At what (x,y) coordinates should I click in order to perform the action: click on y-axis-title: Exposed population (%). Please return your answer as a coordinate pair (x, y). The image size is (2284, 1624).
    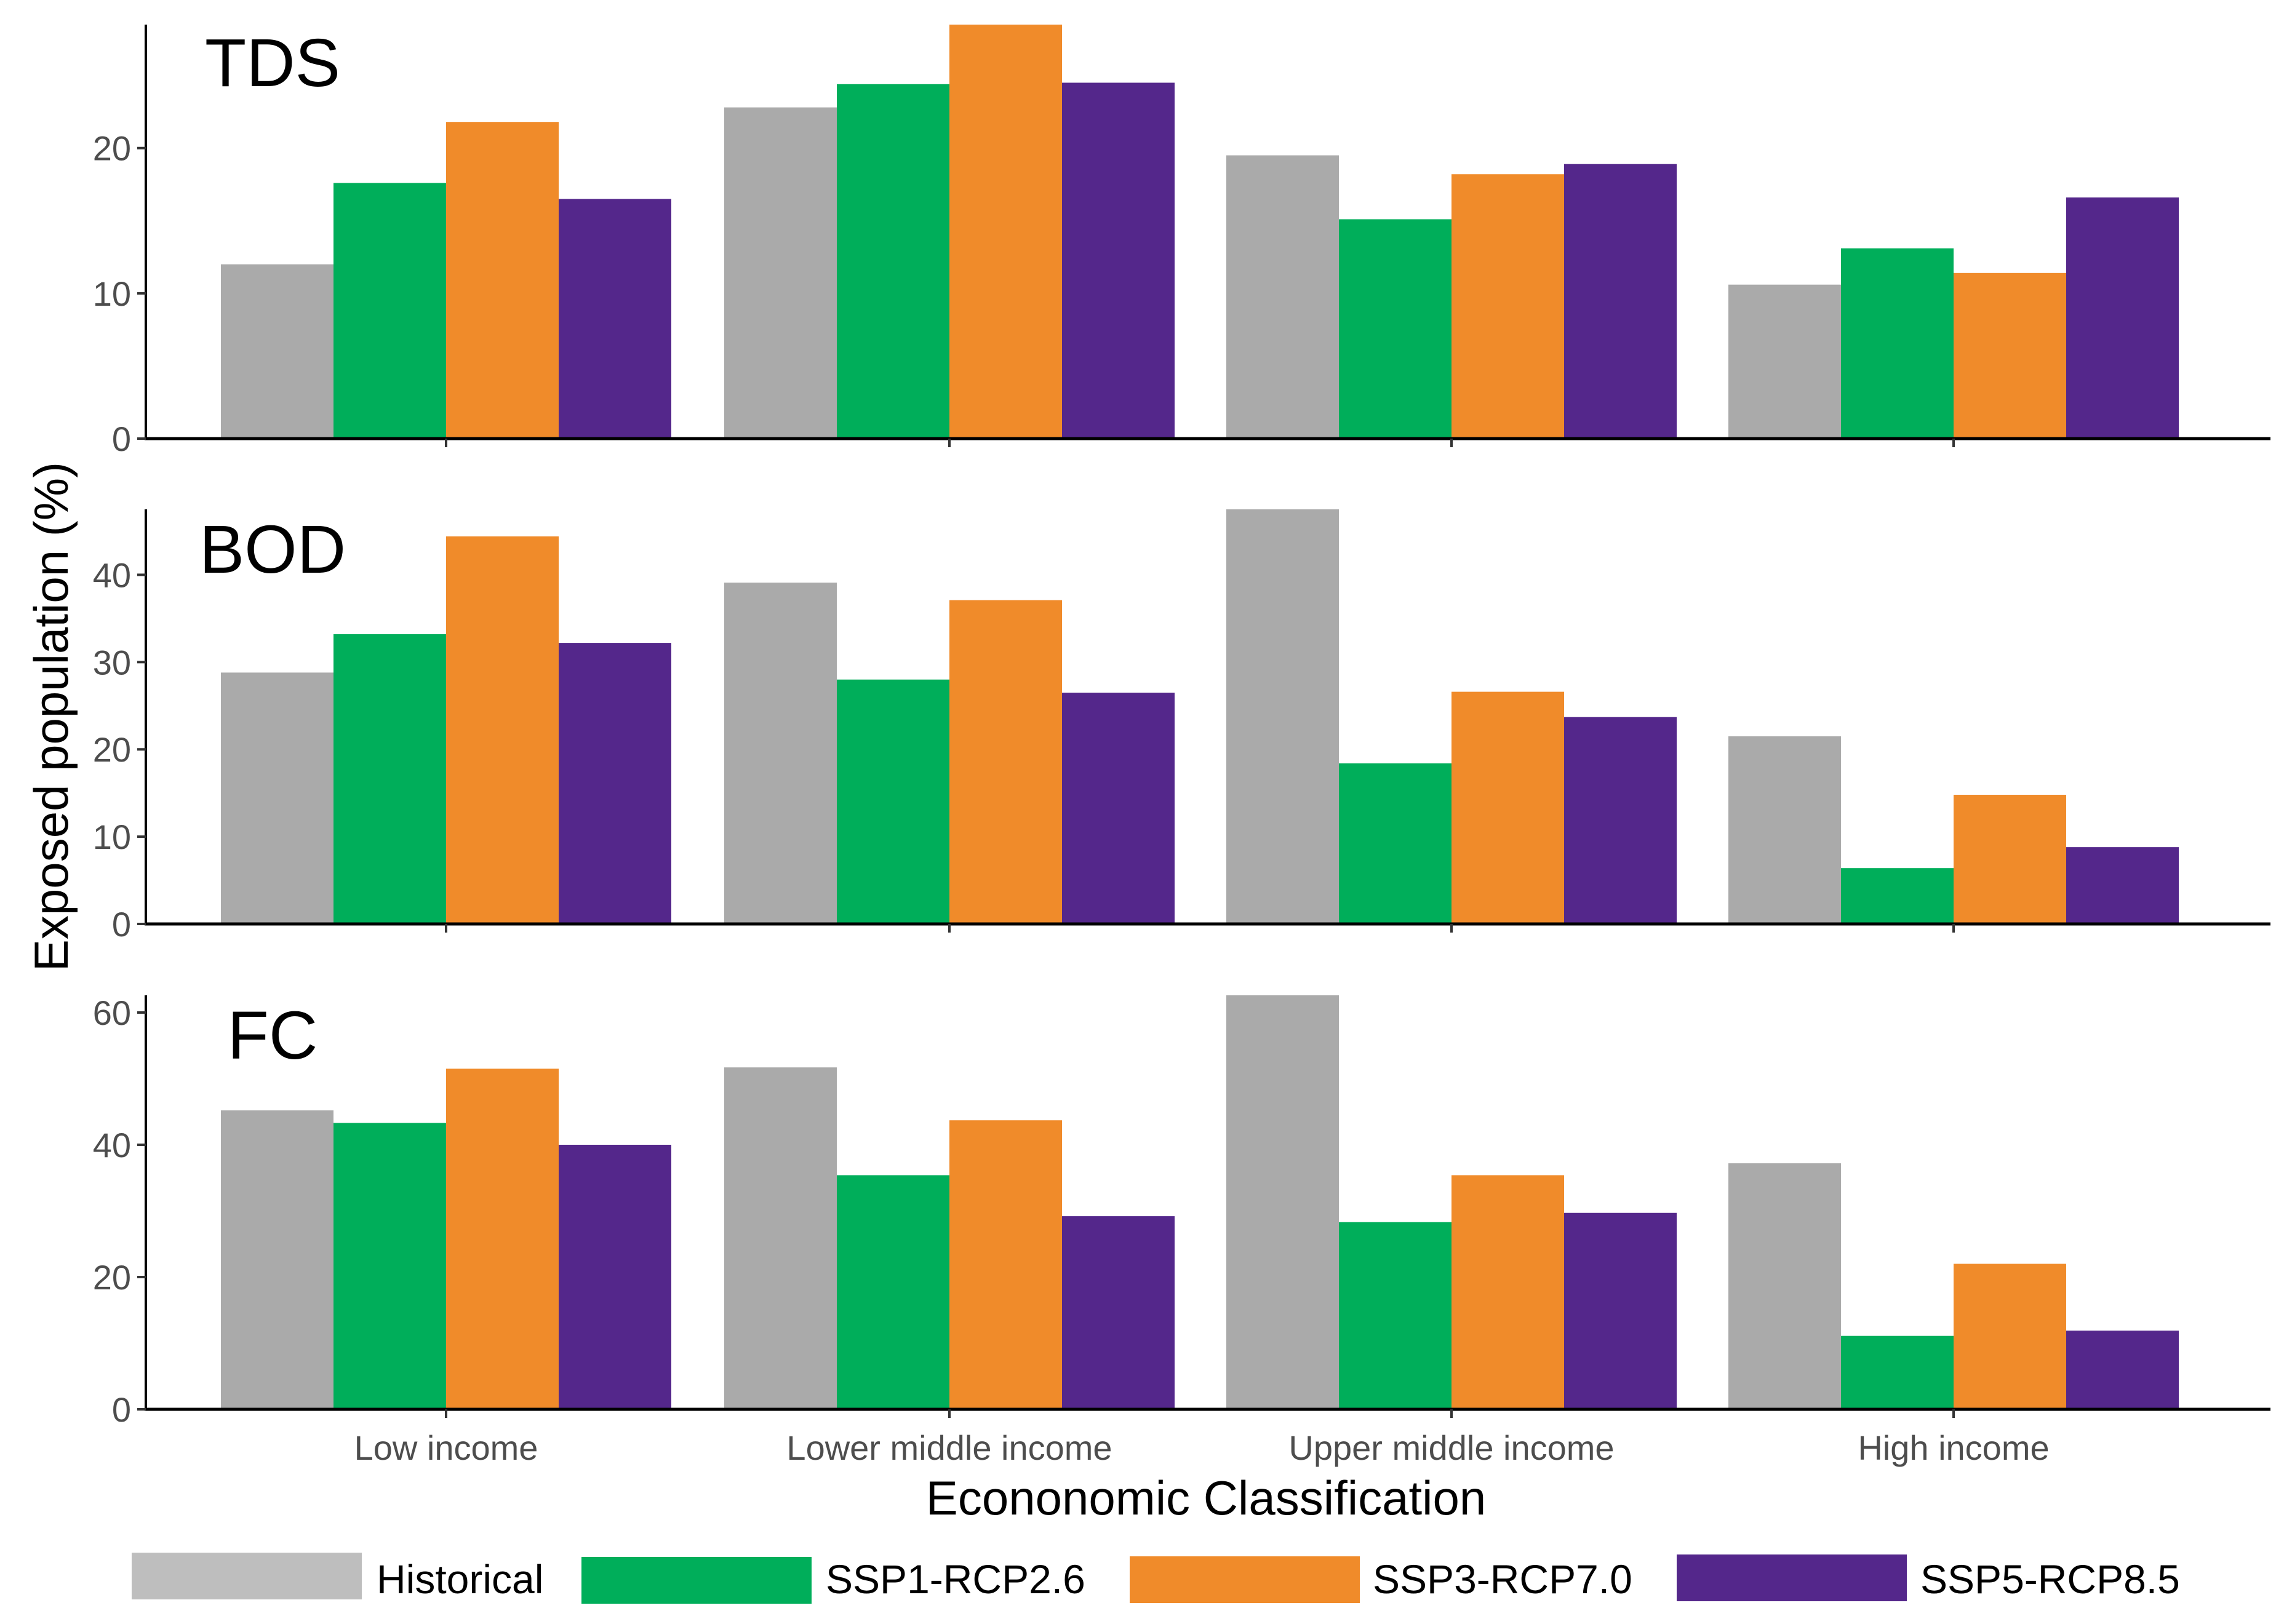
    Looking at the image, I should click on (51, 716).